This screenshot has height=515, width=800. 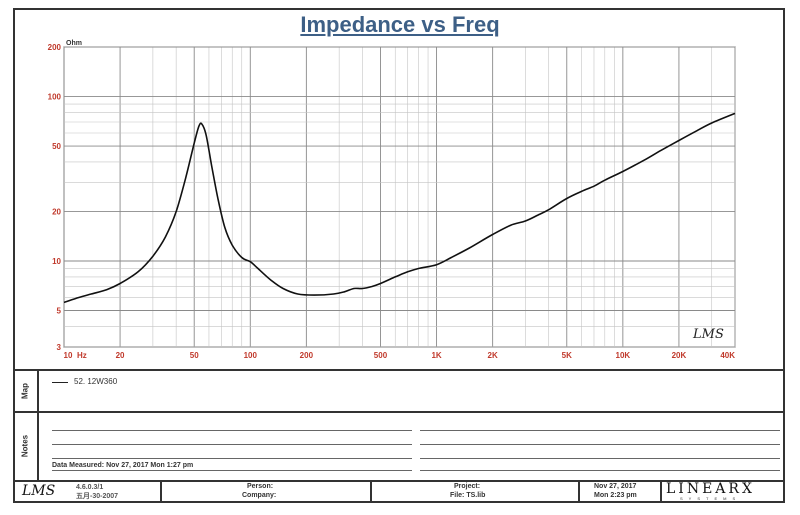 I want to click on notes-label: Notes, so click(x=25, y=446).